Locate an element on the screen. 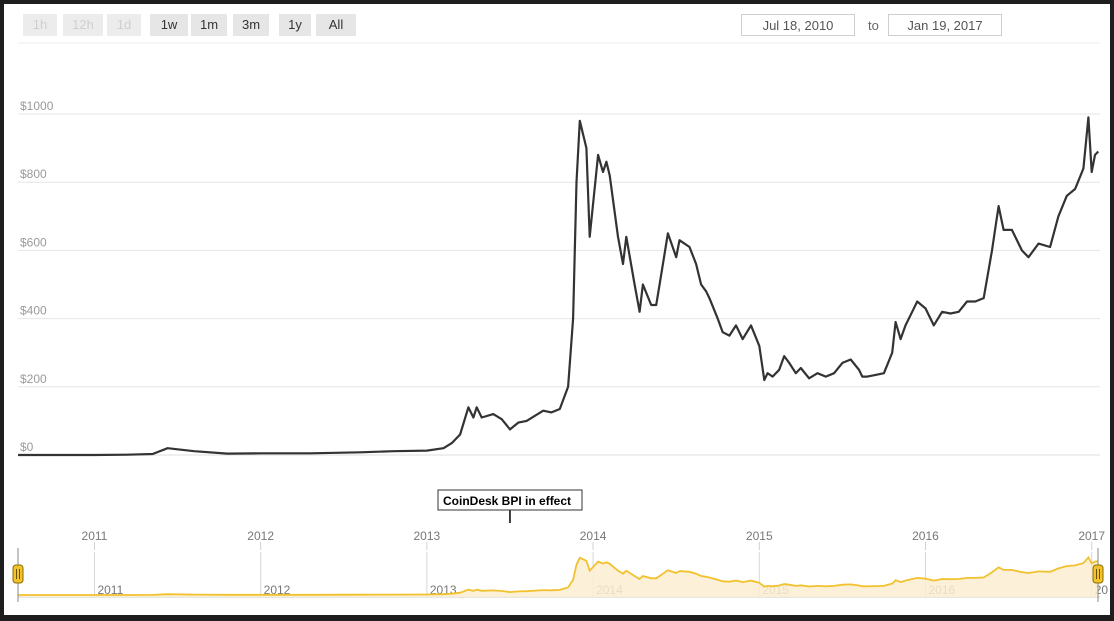 The width and height of the screenshot is (1114, 621). navigator-area is located at coordinates (558, 577).